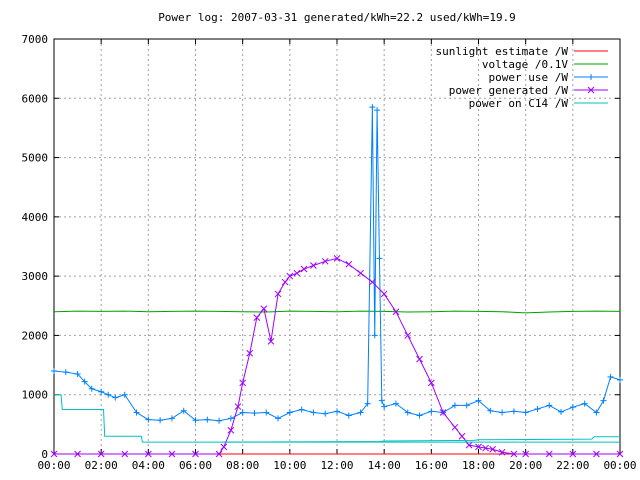  I want to click on legend-label: sunlight estimate /W, so click(502, 51).